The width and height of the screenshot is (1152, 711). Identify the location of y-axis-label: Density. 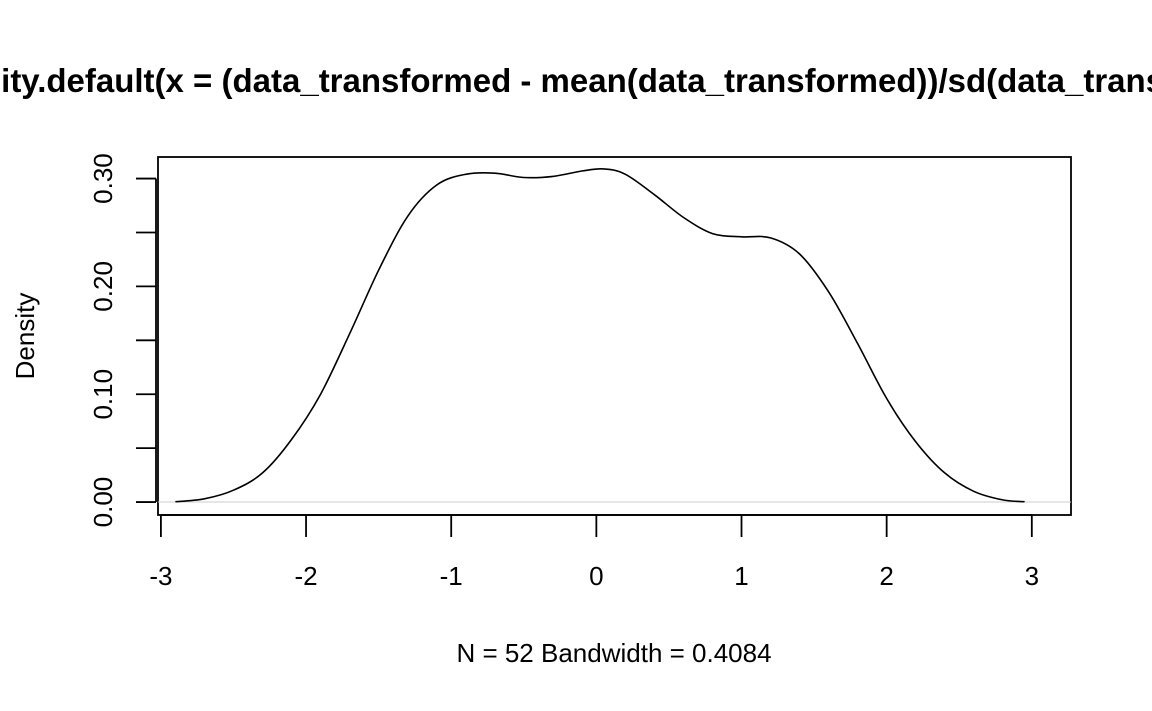
(25, 336).